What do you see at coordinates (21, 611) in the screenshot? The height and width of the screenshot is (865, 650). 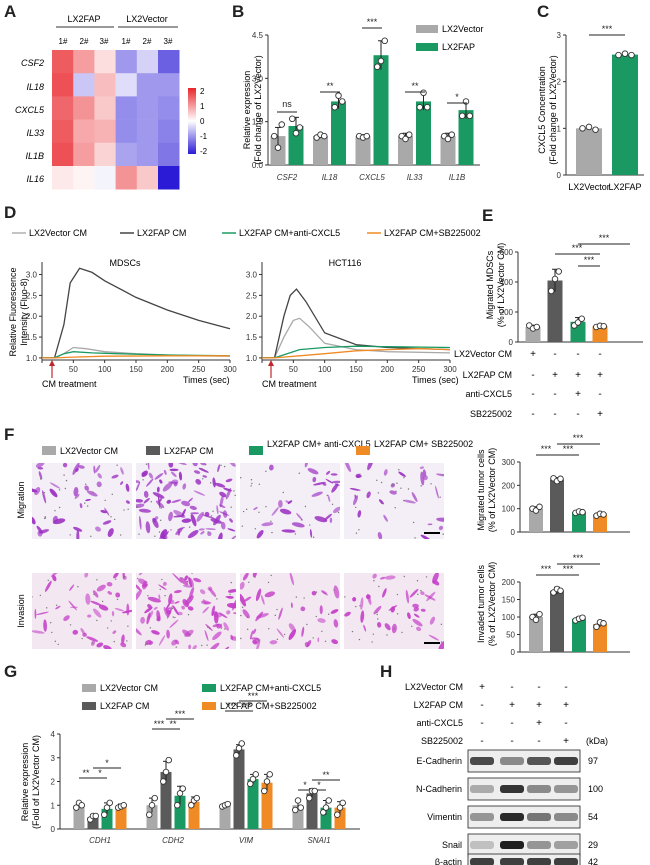 I see `row-label: Invasion` at bounding box center [21, 611].